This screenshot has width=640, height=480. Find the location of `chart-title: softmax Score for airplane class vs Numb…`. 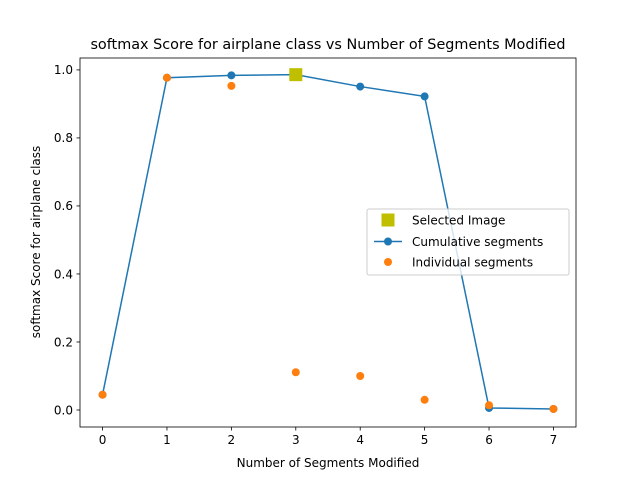

chart-title: softmax Score for airplane class vs Numb… is located at coordinates (327, 45).